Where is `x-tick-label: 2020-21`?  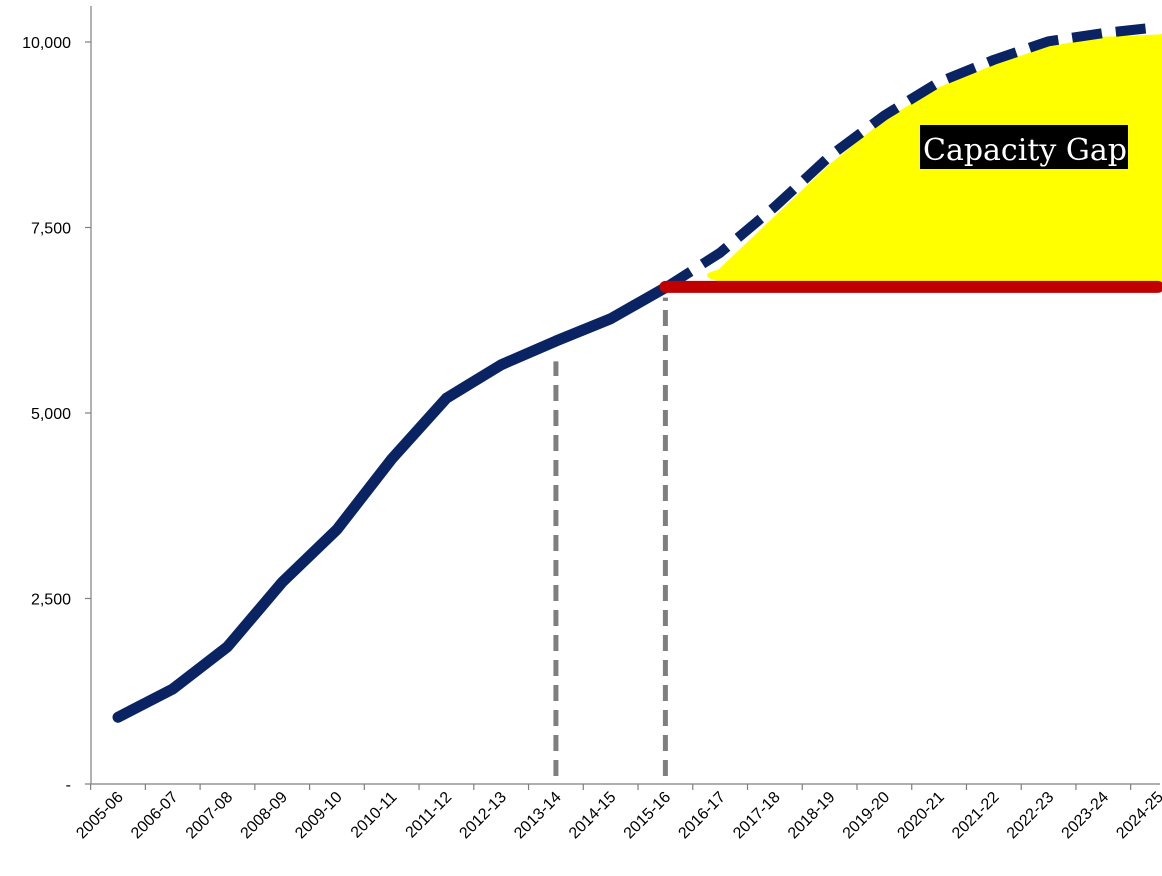 x-tick-label: 2020-21 is located at coordinates (921, 816).